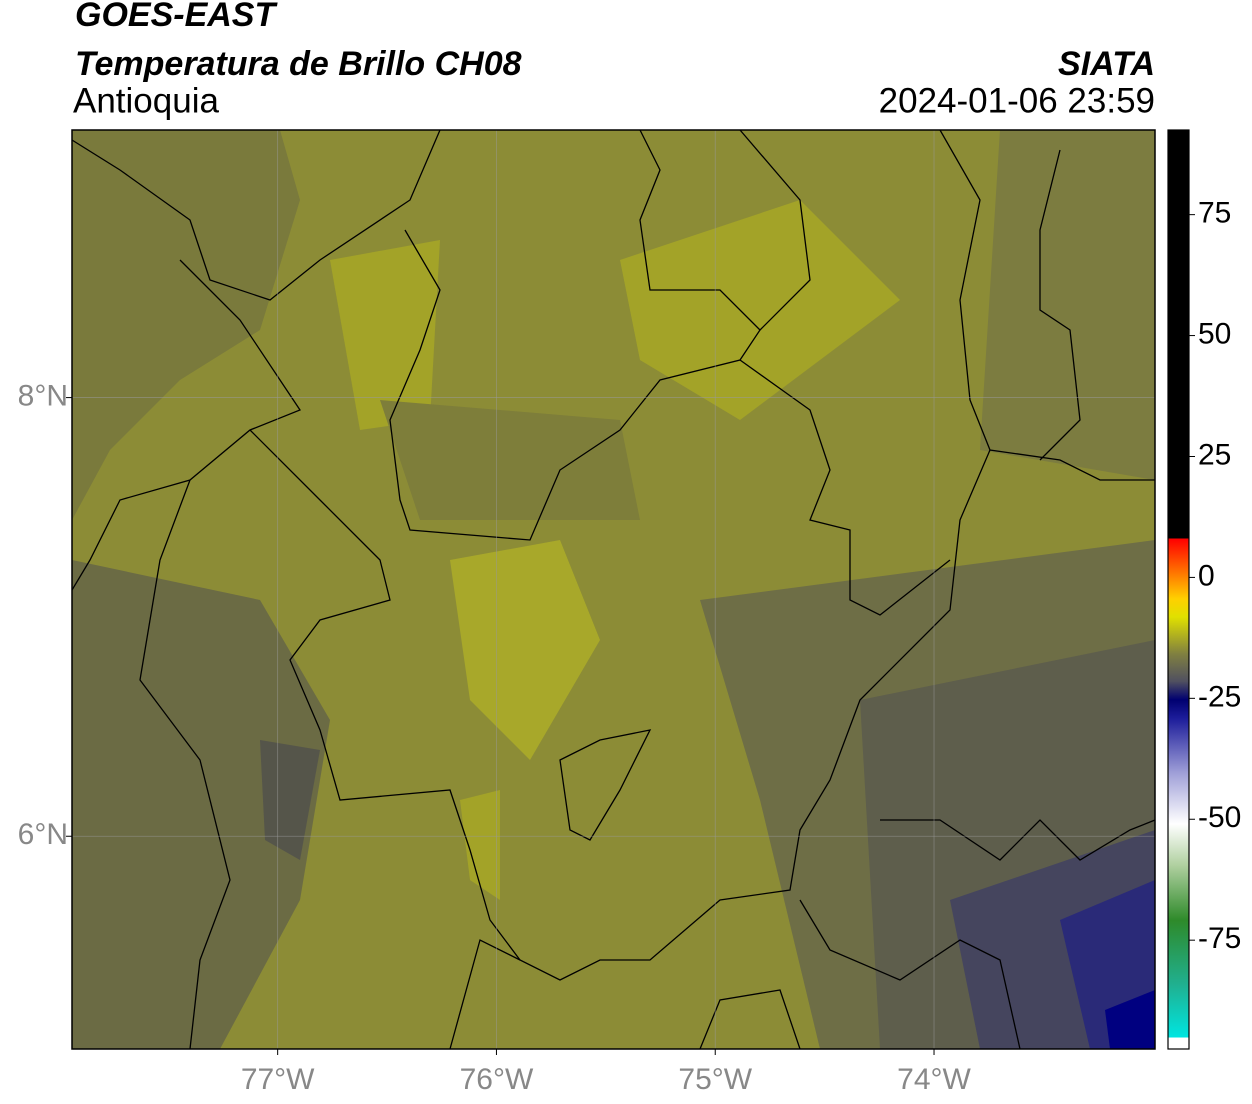 The image size is (1252, 1104). What do you see at coordinates (1219, 817) in the screenshot?
I see `colorbar-tick-label: -50` at bounding box center [1219, 817].